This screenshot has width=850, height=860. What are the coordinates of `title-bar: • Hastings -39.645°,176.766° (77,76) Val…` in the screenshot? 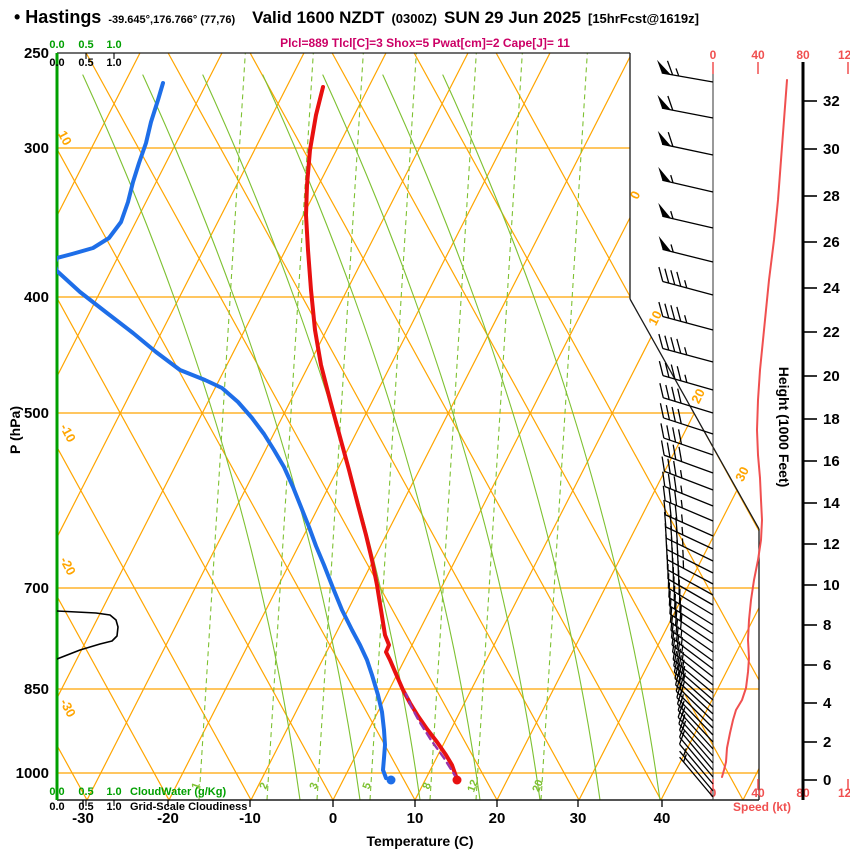 It's located at (356, 17).